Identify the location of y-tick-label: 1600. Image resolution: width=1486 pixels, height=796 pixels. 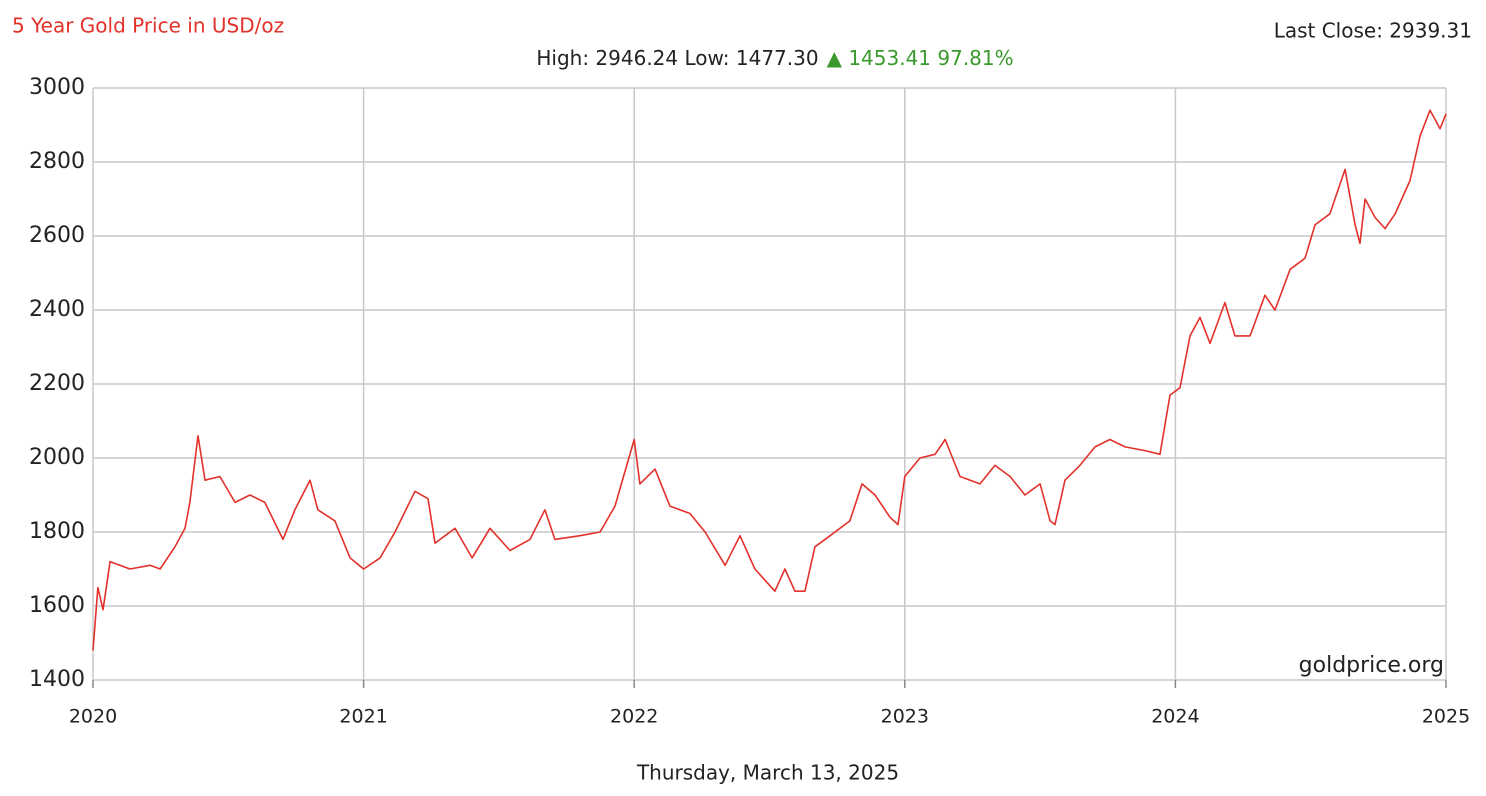
(57, 605).